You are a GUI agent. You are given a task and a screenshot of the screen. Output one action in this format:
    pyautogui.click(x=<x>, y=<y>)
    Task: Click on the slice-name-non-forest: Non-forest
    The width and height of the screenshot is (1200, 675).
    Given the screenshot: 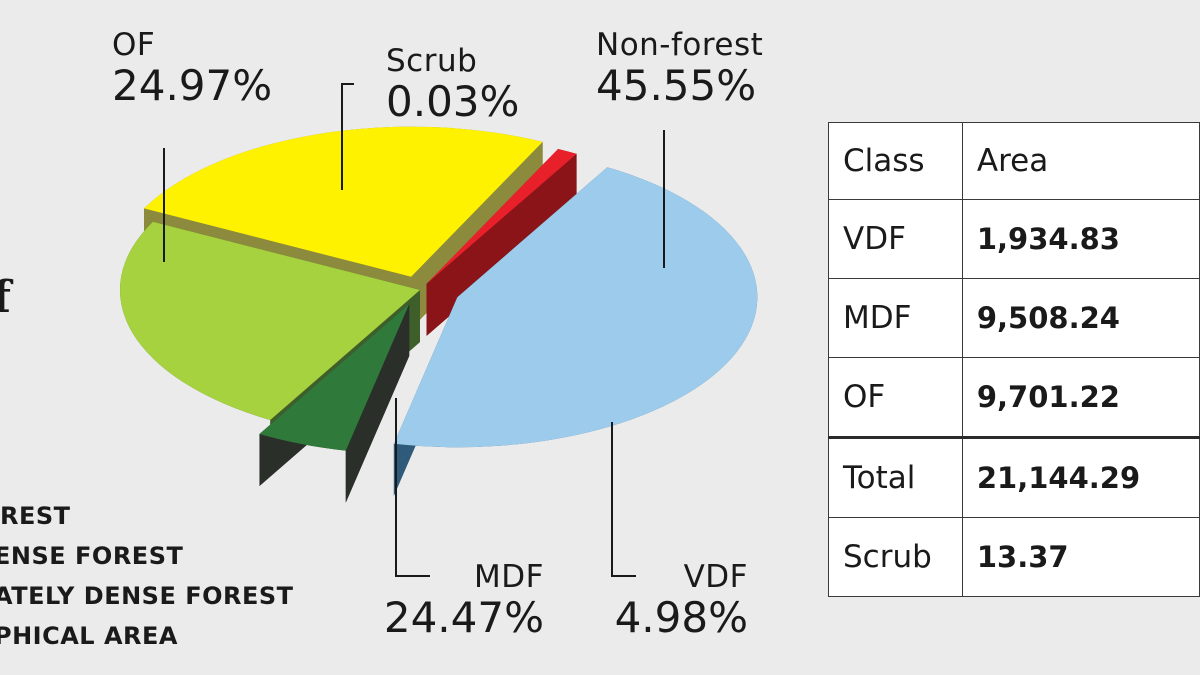 What is the action you would take?
    pyautogui.click(x=680, y=45)
    